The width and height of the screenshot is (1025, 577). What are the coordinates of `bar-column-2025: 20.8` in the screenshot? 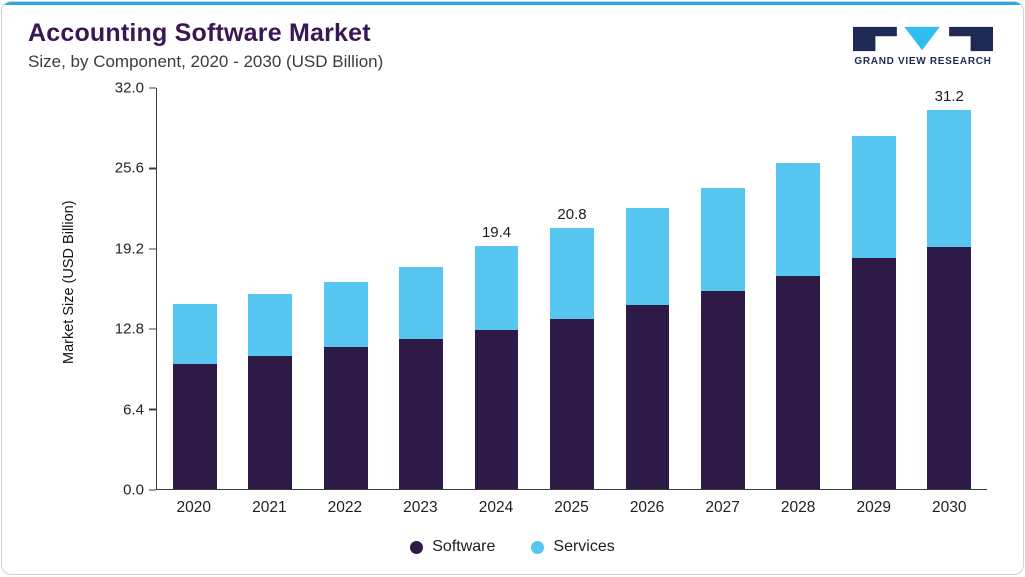 It's located at (571, 288).